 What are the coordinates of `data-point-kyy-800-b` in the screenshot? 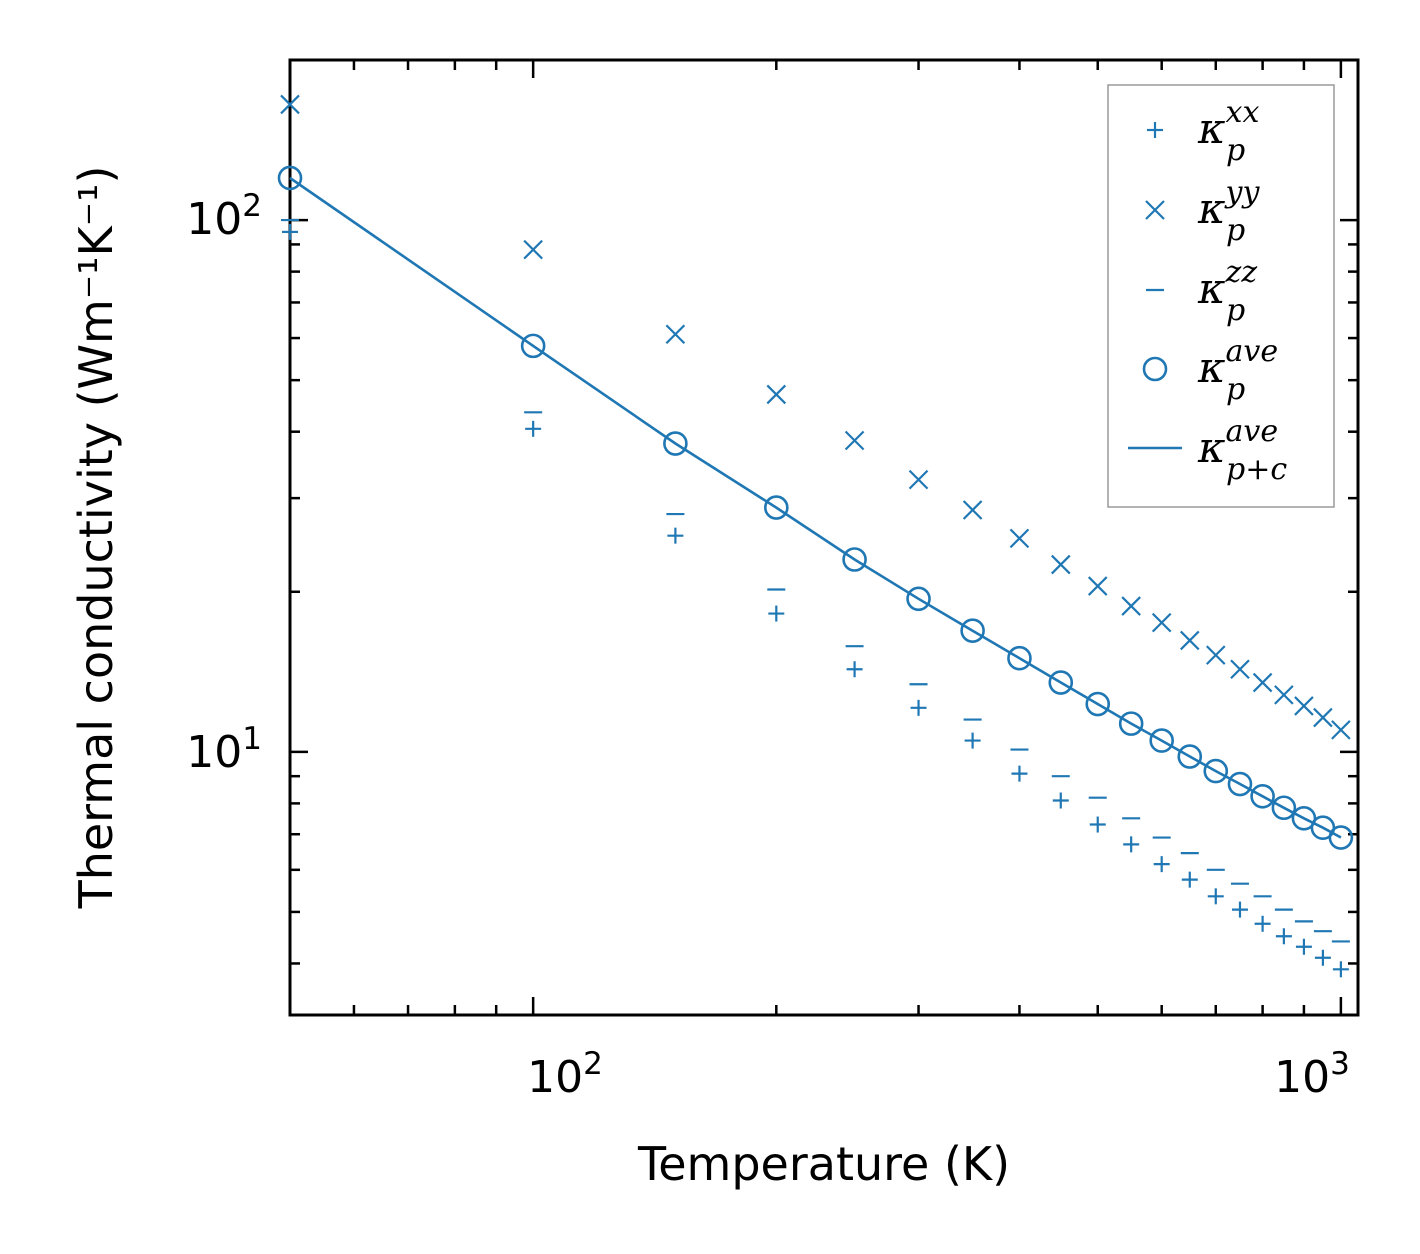 It's located at (1262, 682).